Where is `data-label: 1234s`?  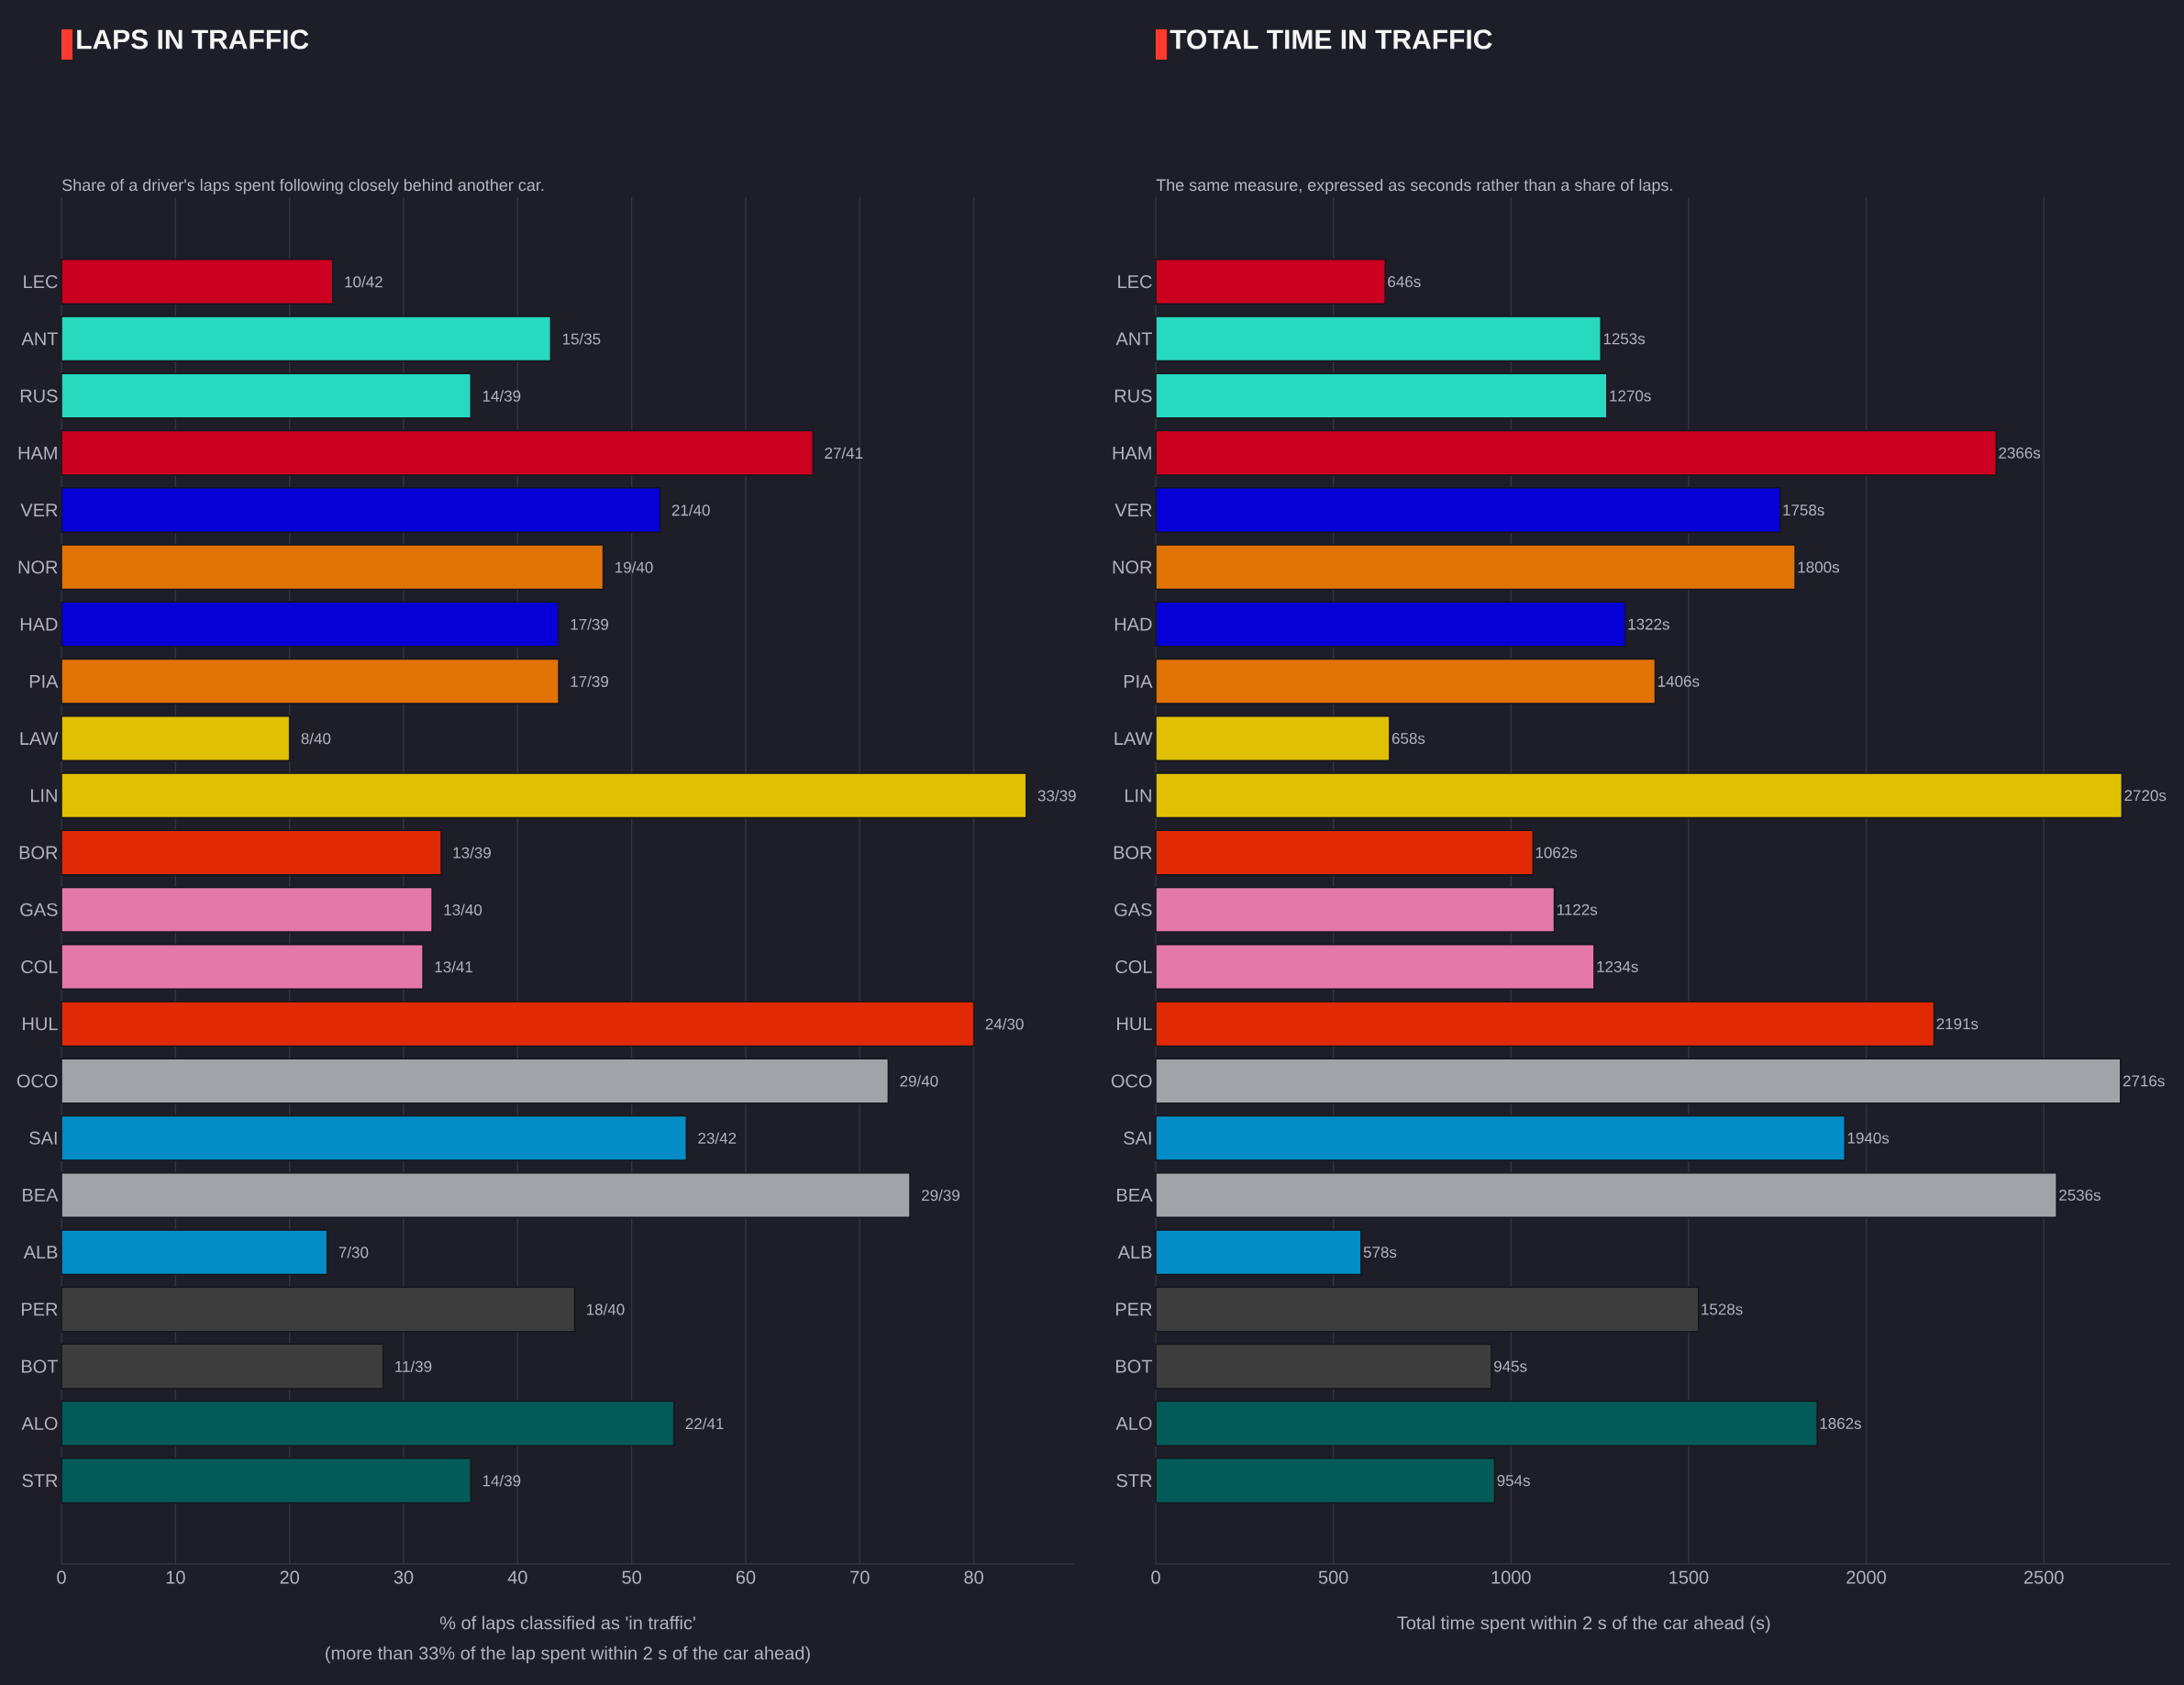 data-label: 1234s is located at coordinates (1617, 966).